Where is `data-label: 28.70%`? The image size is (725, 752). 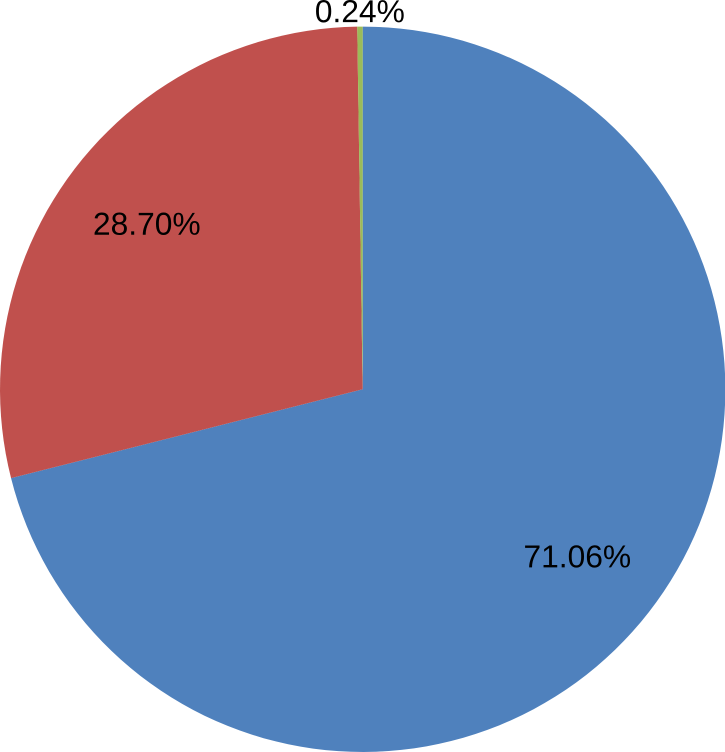 data-label: 28.70% is located at coordinates (147, 224).